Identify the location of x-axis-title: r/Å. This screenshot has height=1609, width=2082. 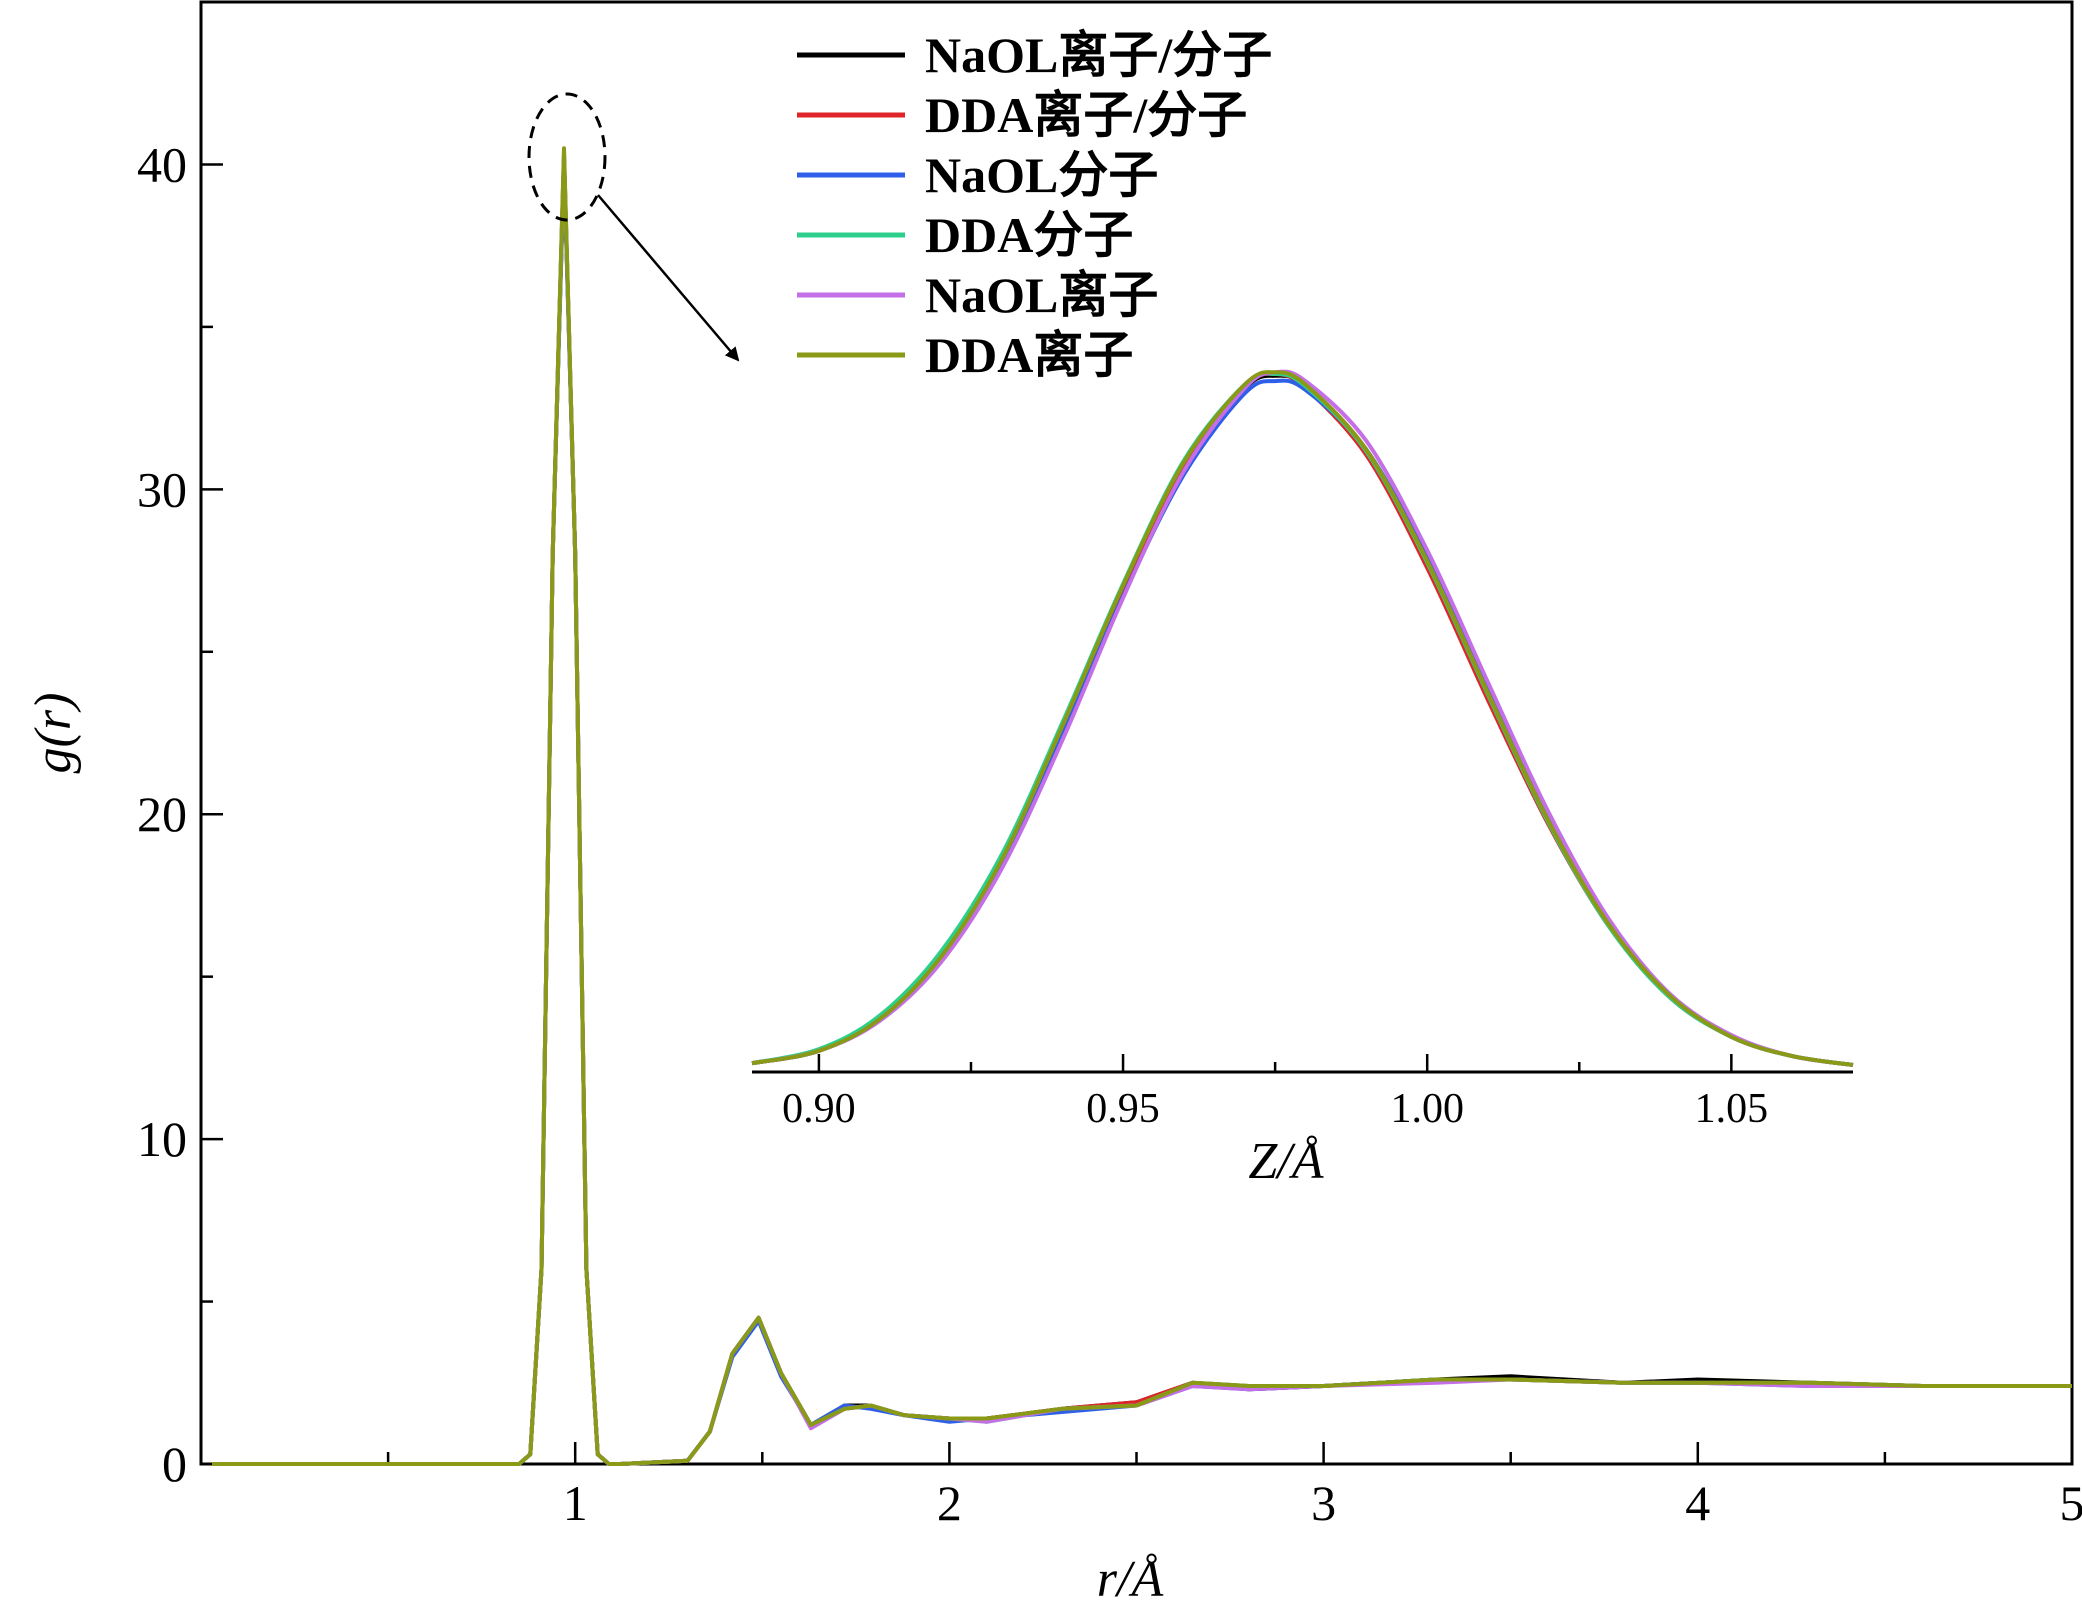
(1130, 1579).